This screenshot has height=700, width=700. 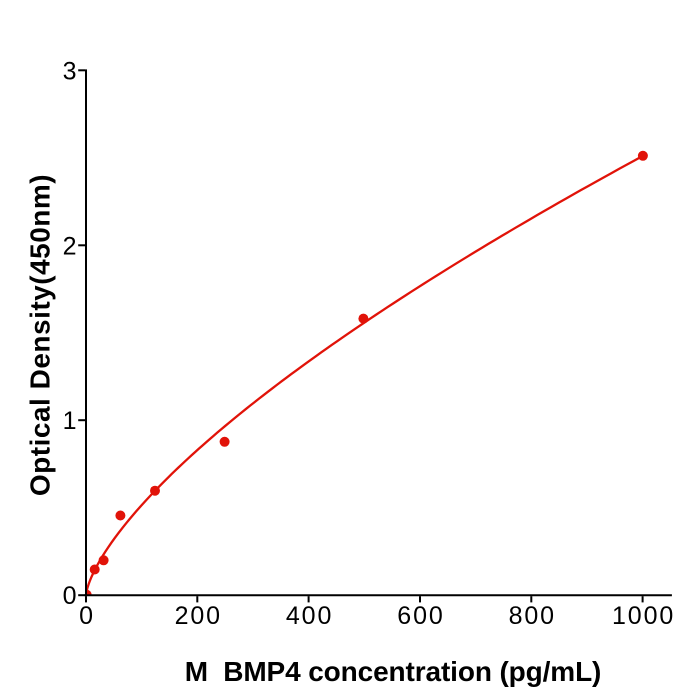 What do you see at coordinates (70, 71) in the screenshot?
I see `svg-text: 3` at bounding box center [70, 71].